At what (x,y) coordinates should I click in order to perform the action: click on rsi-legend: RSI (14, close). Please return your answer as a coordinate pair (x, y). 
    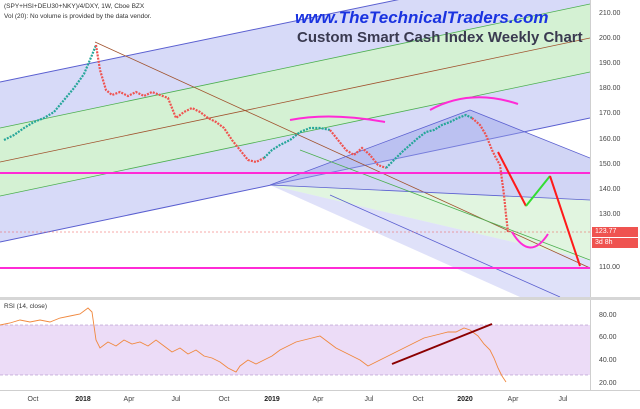
    Looking at the image, I should click on (25, 306).